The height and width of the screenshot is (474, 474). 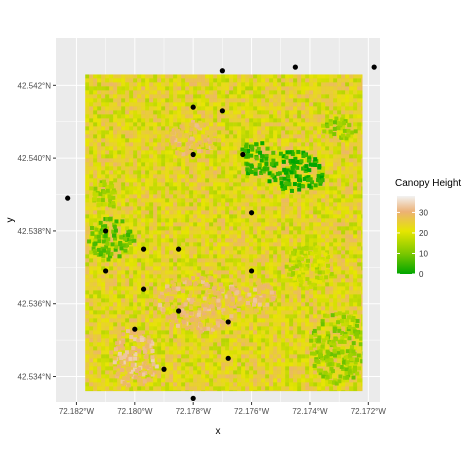 What do you see at coordinates (252, 411) in the screenshot?
I see `x-tick-label: 72.176°W` at bounding box center [252, 411].